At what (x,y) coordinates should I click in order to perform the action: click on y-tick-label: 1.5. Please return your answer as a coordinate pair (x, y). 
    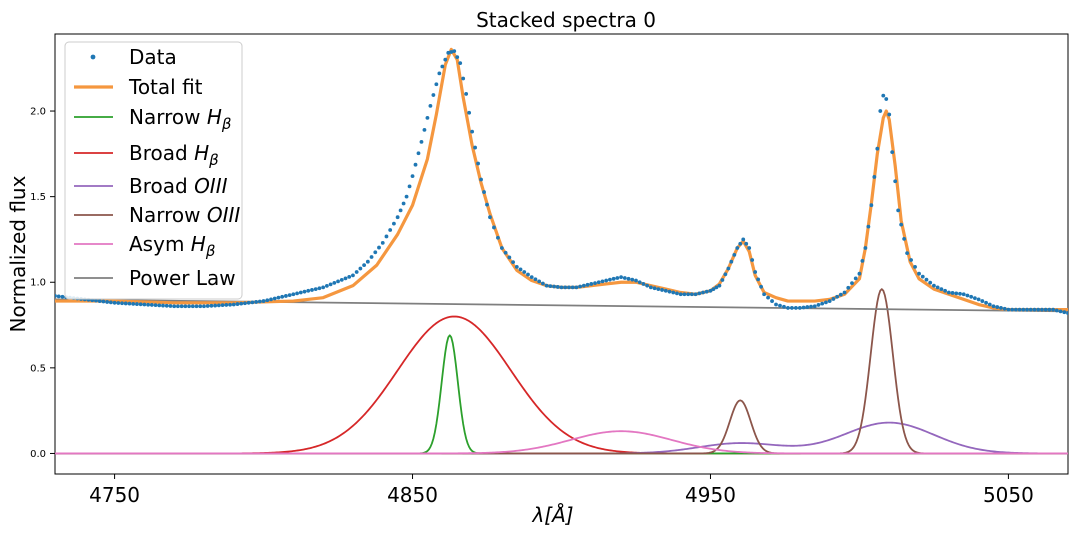
    Looking at the image, I should click on (38, 197).